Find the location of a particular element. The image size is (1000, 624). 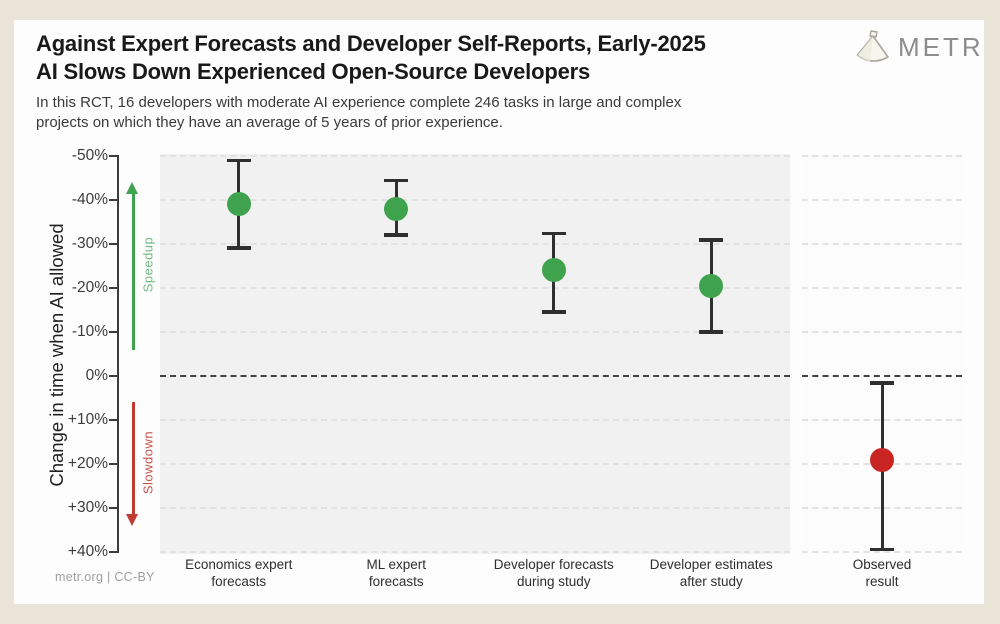

license-credit: metr.org | CC-BY is located at coordinates (105, 577).